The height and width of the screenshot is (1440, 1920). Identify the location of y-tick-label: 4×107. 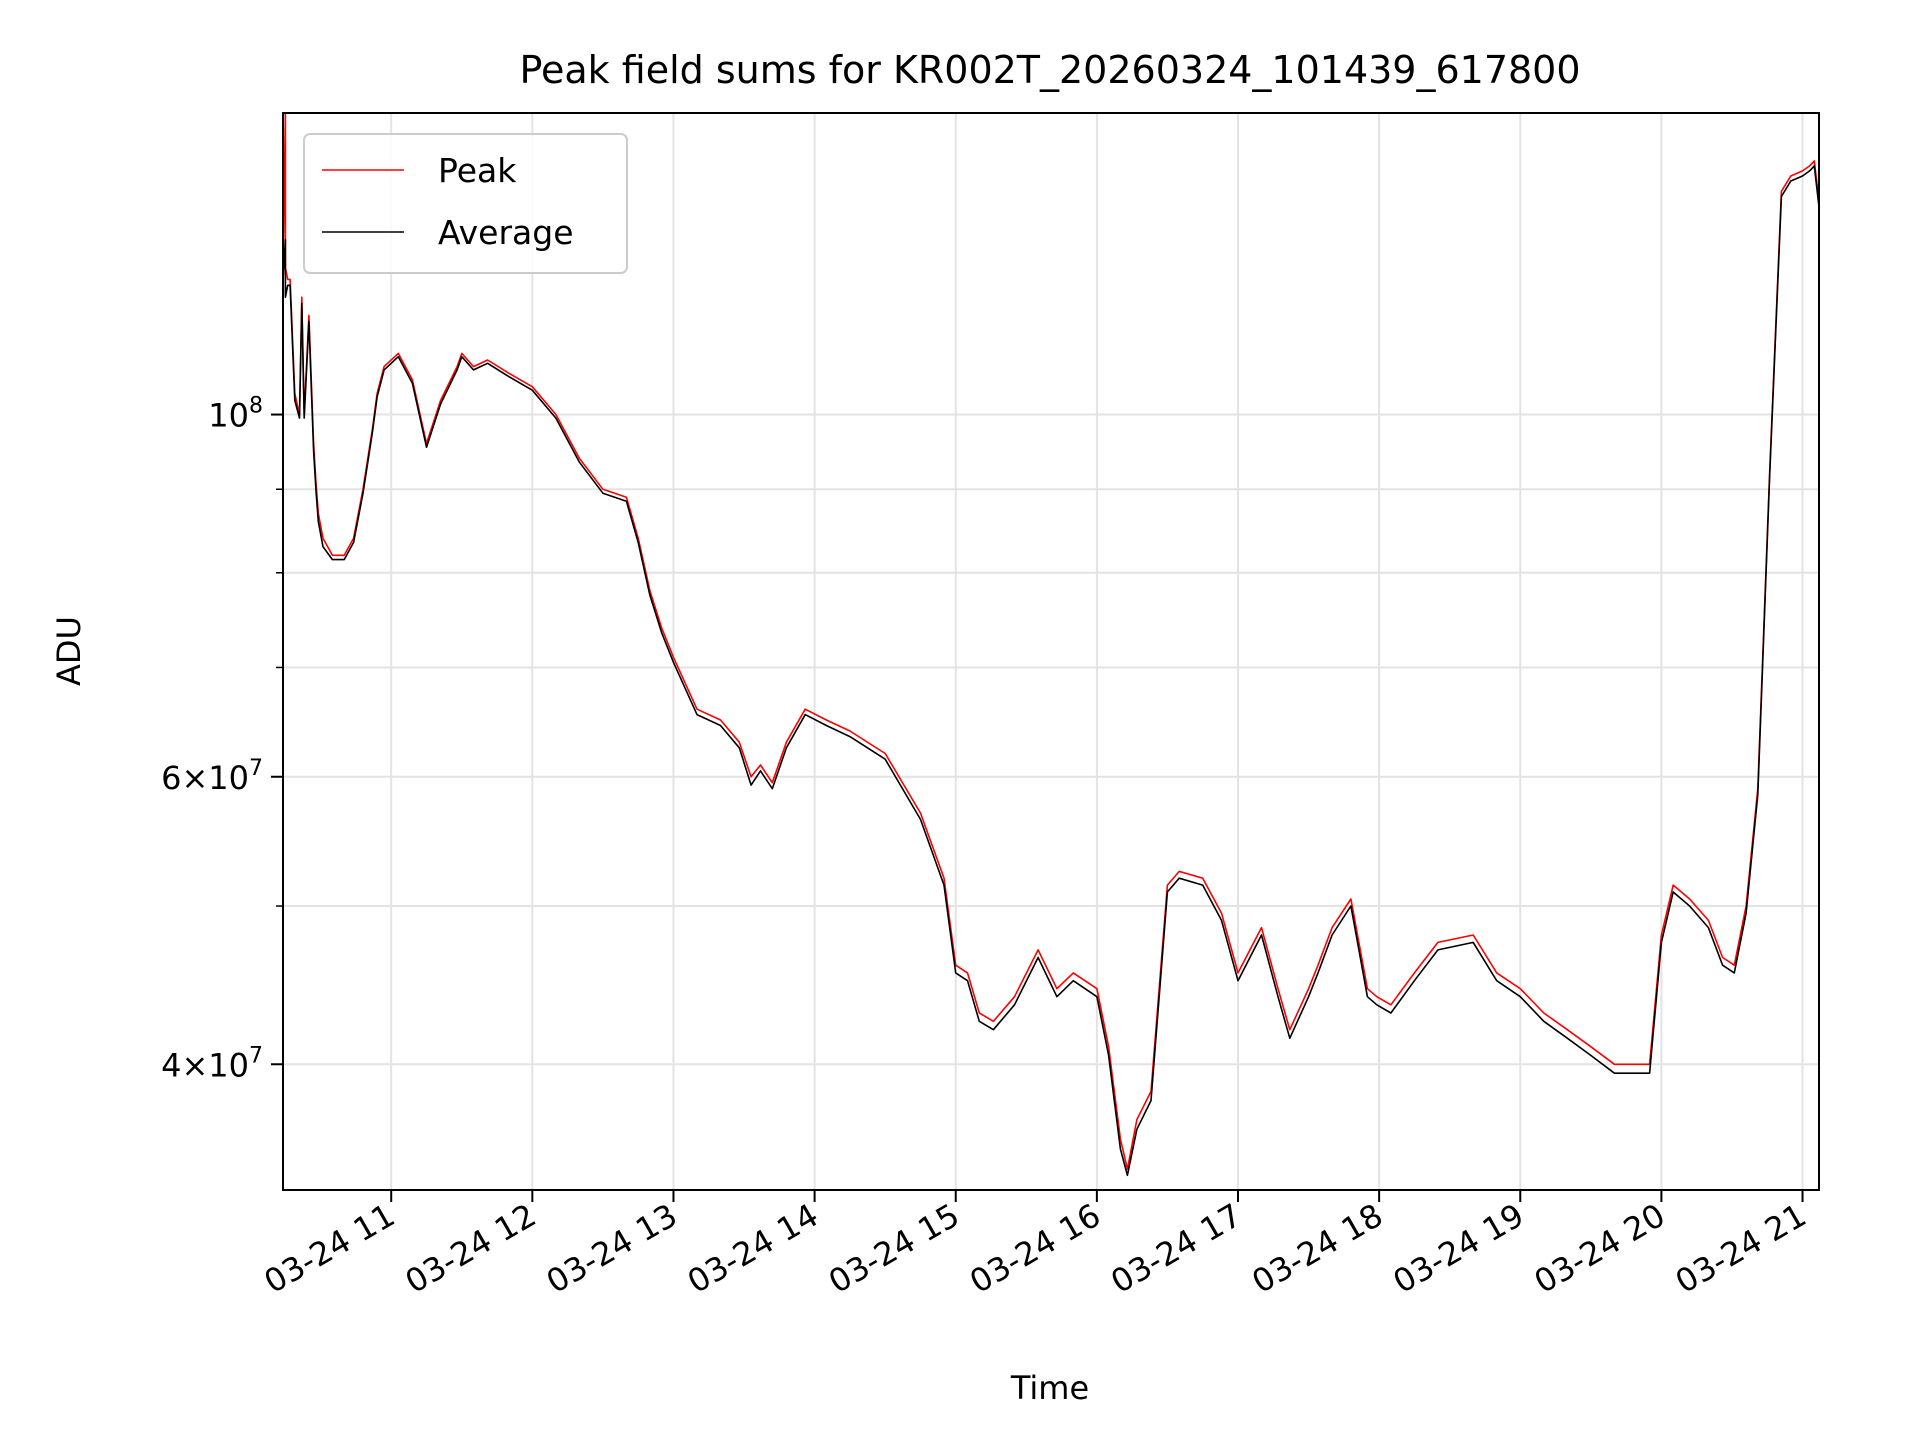
(212, 1063).